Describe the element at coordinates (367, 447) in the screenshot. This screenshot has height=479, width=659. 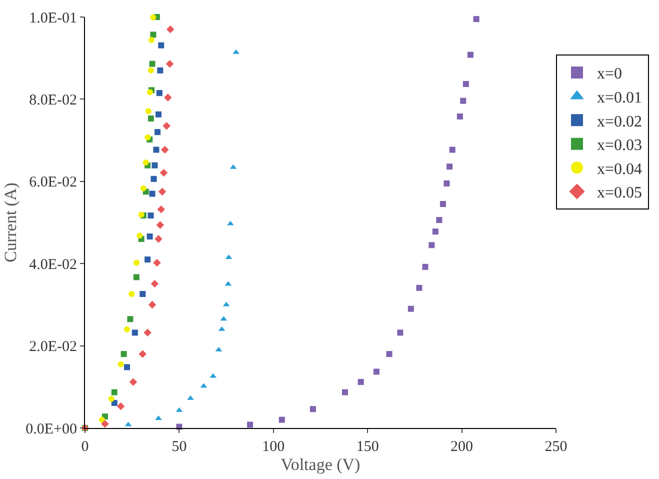
I see `x-tick-label: 150` at that location.